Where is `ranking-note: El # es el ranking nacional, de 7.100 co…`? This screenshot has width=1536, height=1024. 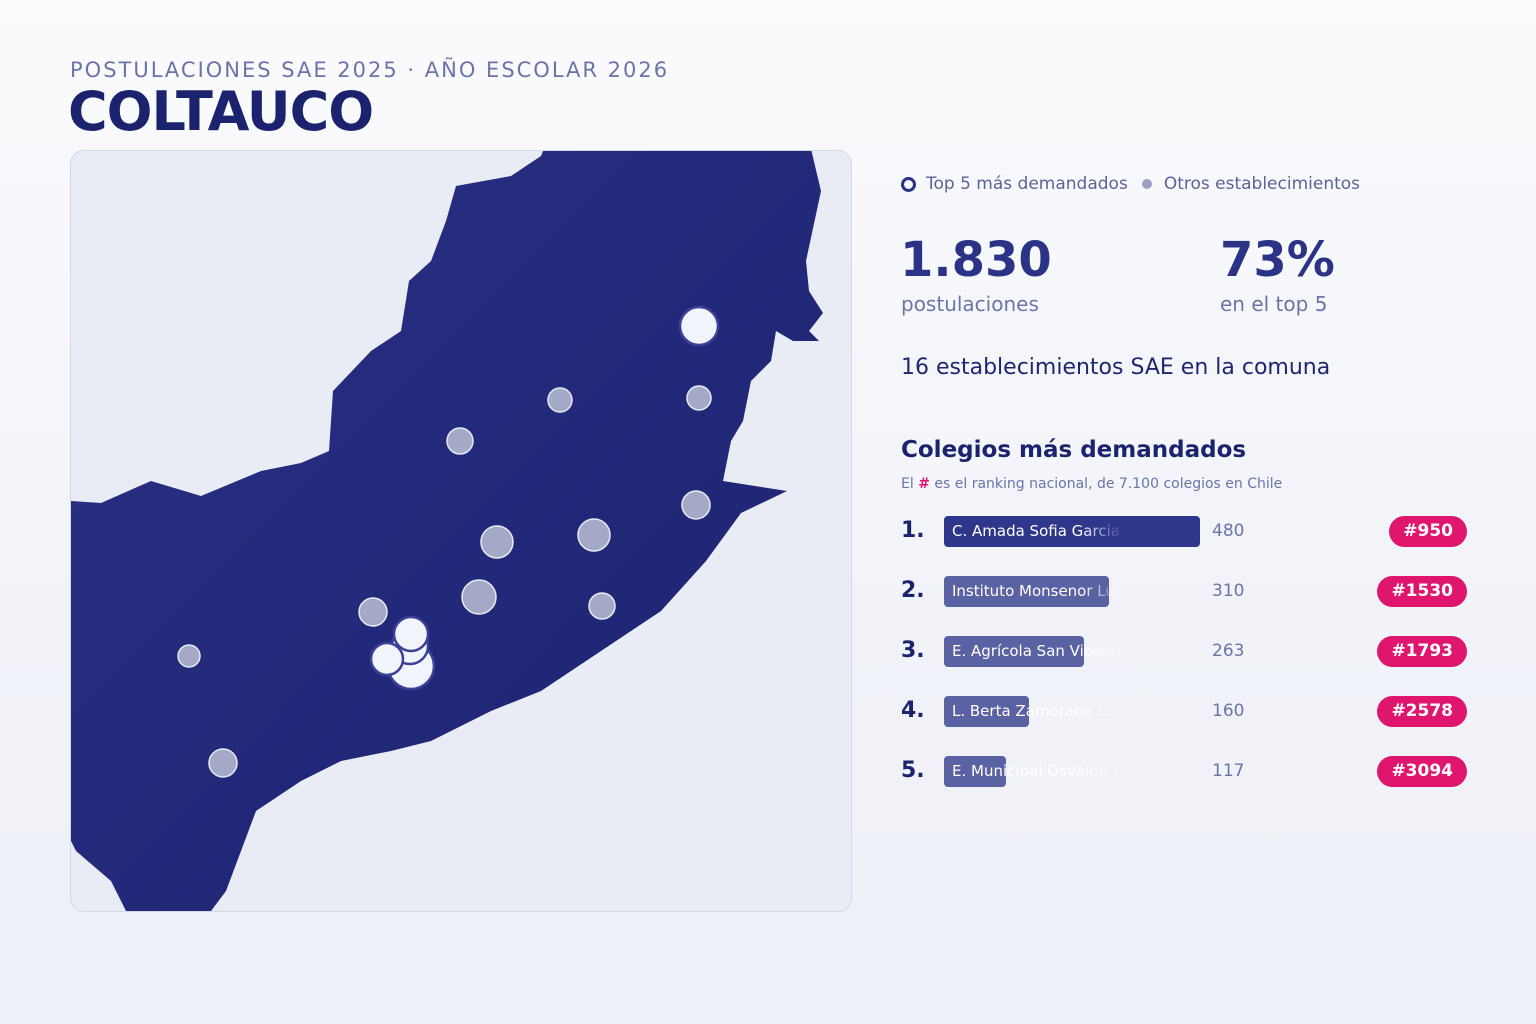
ranking-note: El # es el ranking nacional, de 7.100 co… is located at coordinates (1091, 484).